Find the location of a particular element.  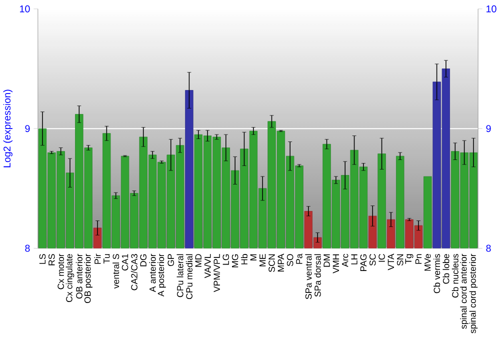

x-tick-label: SO is located at coordinates (290, 260).